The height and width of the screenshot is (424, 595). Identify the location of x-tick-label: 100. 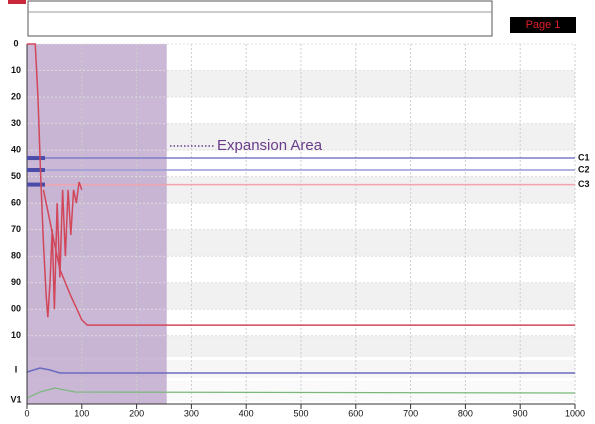
(81, 413).